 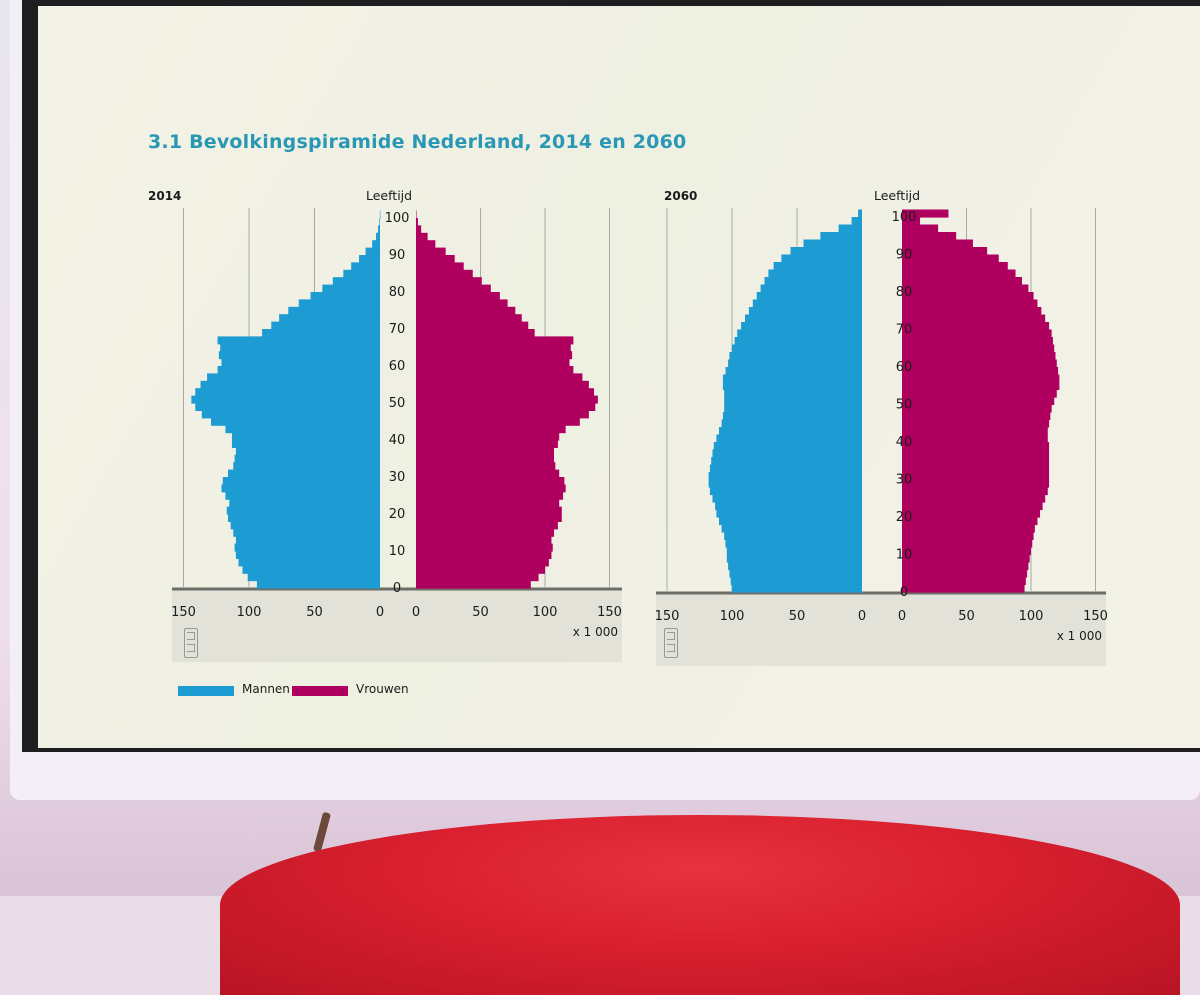 What do you see at coordinates (700, 905) in the screenshot?
I see `red-blanket` at bounding box center [700, 905].